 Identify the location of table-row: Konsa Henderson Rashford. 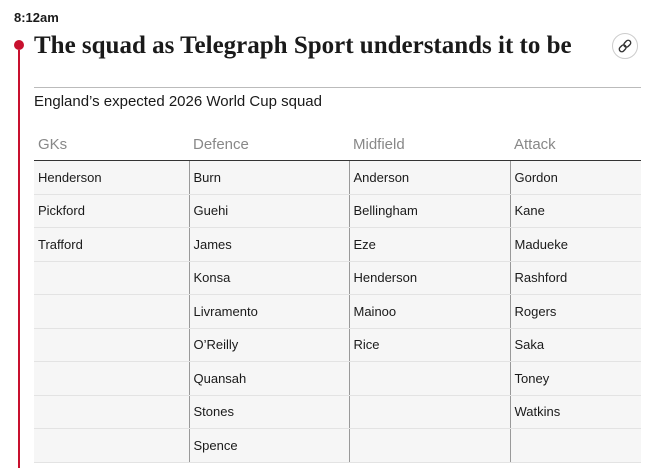
(337, 278).